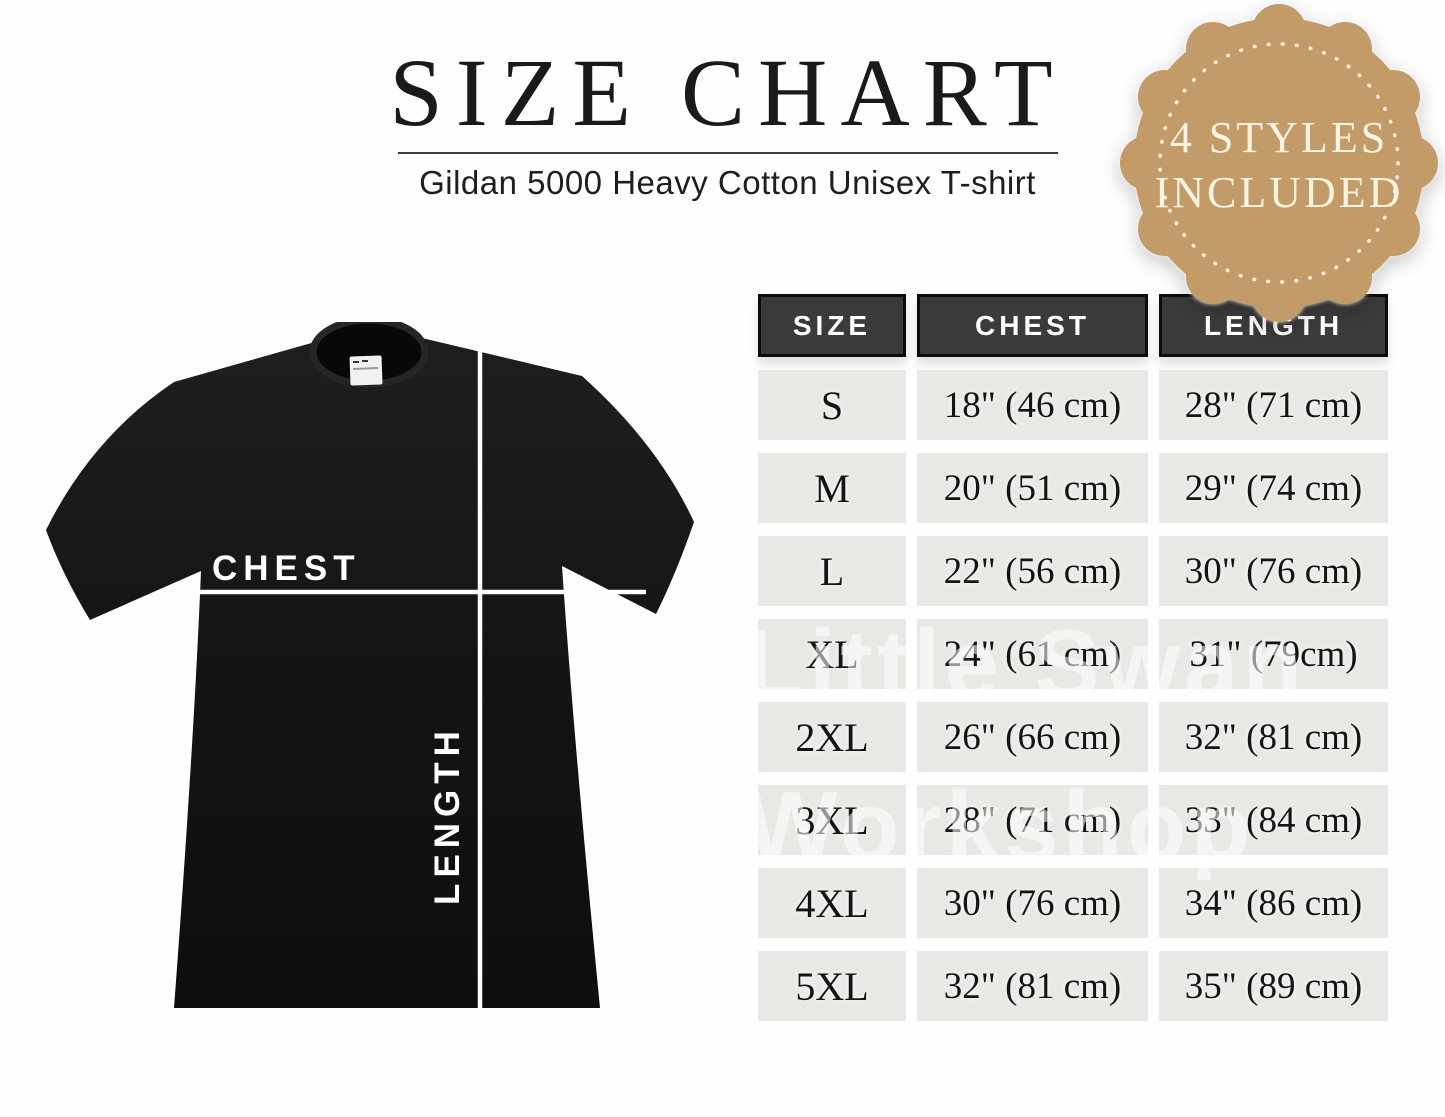 The width and height of the screenshot is (1445, 1117). I want to click on table-cell-length: 30" (76 cm), so click(1273, 571).